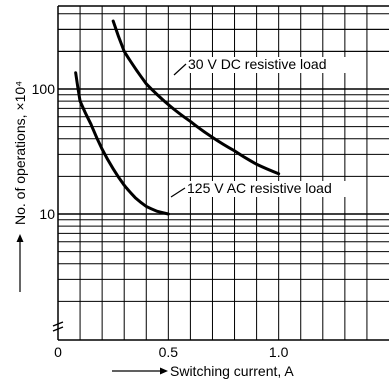 Image resolution: width=390 pixels, height=383 pixels. Describe the element at coordinates (44, 89) in the screenshot. I see `y-tick-label: 100` at that location.